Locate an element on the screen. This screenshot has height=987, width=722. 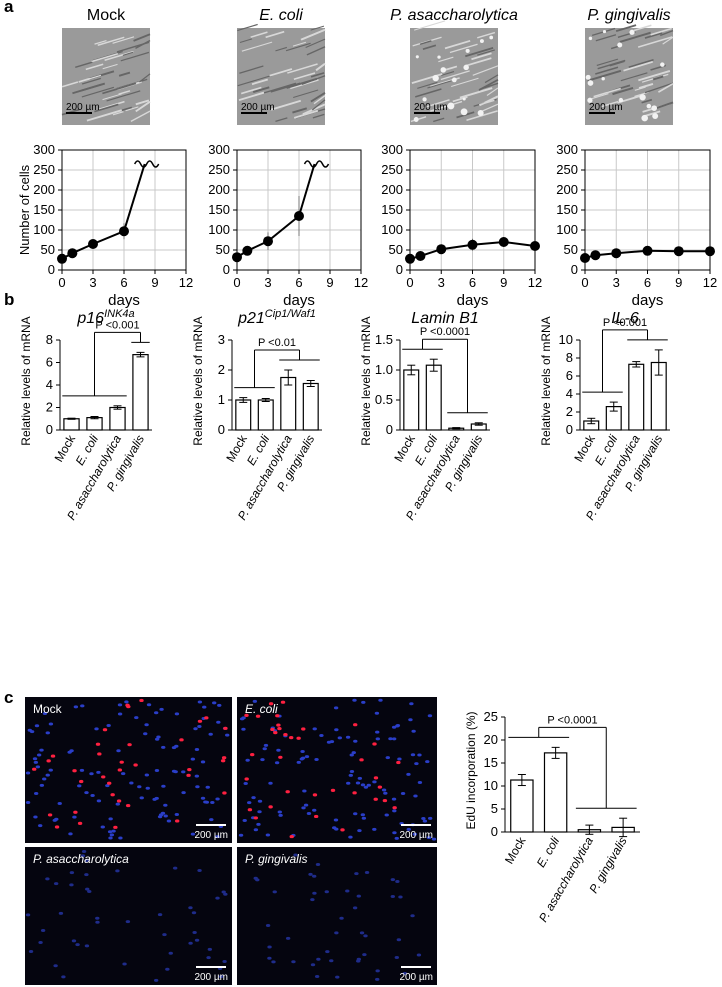
y-tick-label: 5 is located at coordinates (494, 808).